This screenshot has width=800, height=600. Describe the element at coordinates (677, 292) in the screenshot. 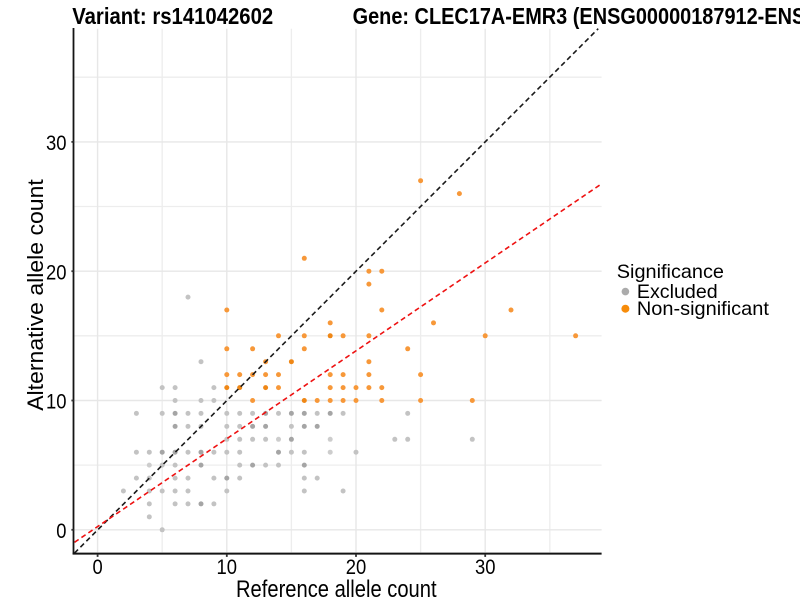

I see `svg-text: Excluded` at that location.